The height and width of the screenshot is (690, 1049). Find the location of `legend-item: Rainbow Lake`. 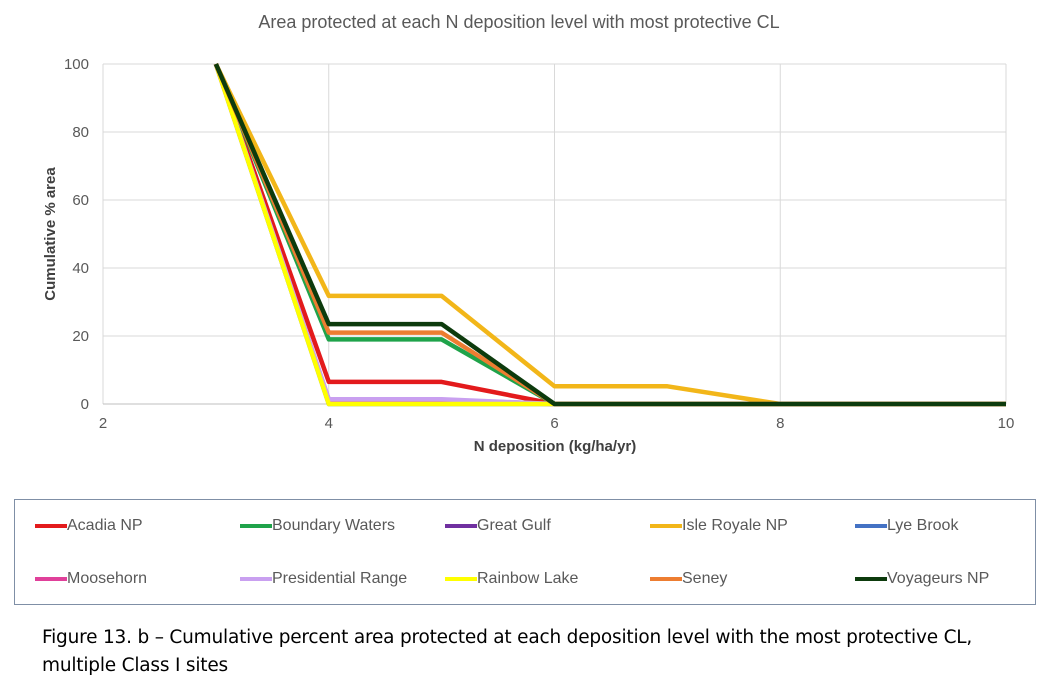

legend-item: Rainbow Lake is located at coordinates (511, 579).